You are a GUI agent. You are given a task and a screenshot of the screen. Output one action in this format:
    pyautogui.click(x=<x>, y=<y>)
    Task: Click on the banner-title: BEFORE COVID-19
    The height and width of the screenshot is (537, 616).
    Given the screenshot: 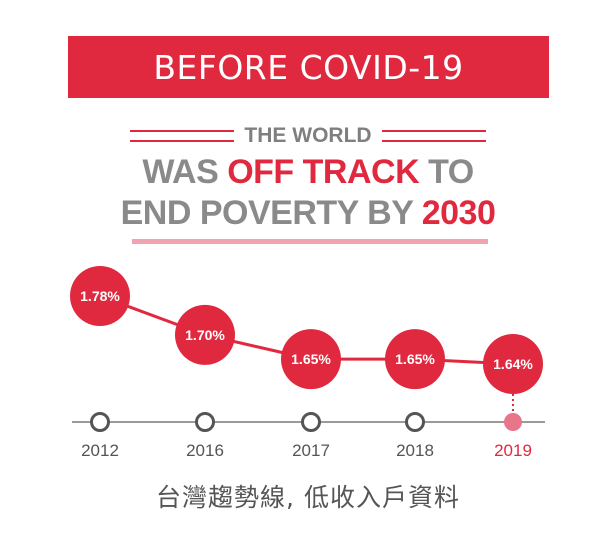 What is the action you would take?
    pyautogui.click(x=308, y=67)
    